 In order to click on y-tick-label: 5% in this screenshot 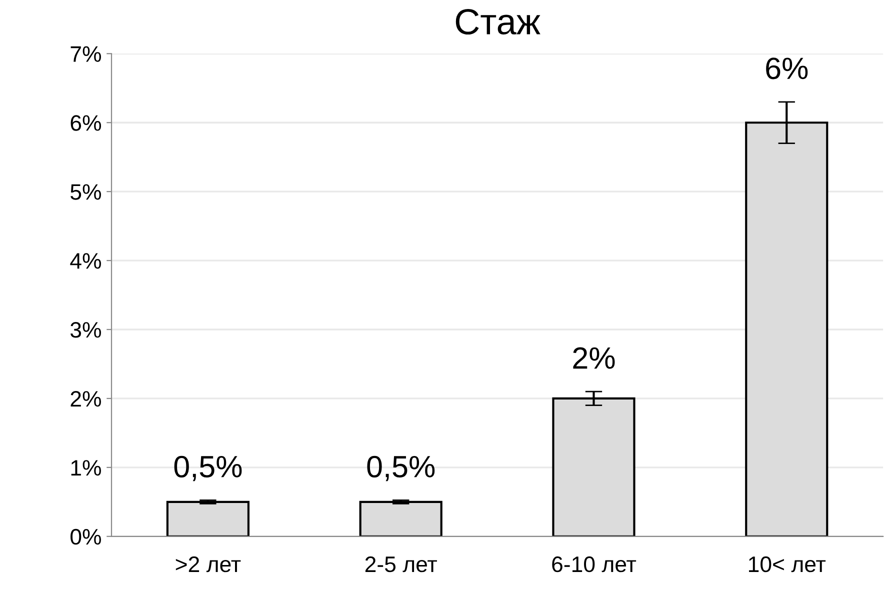, I will do `click(85, 192)`.